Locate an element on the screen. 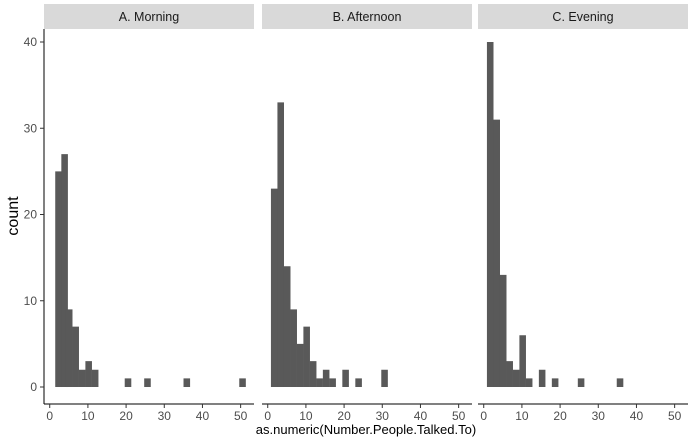 The image size is (692, 444). facet-strip-label: B. Afternoon is located at coordinates (367, 17).